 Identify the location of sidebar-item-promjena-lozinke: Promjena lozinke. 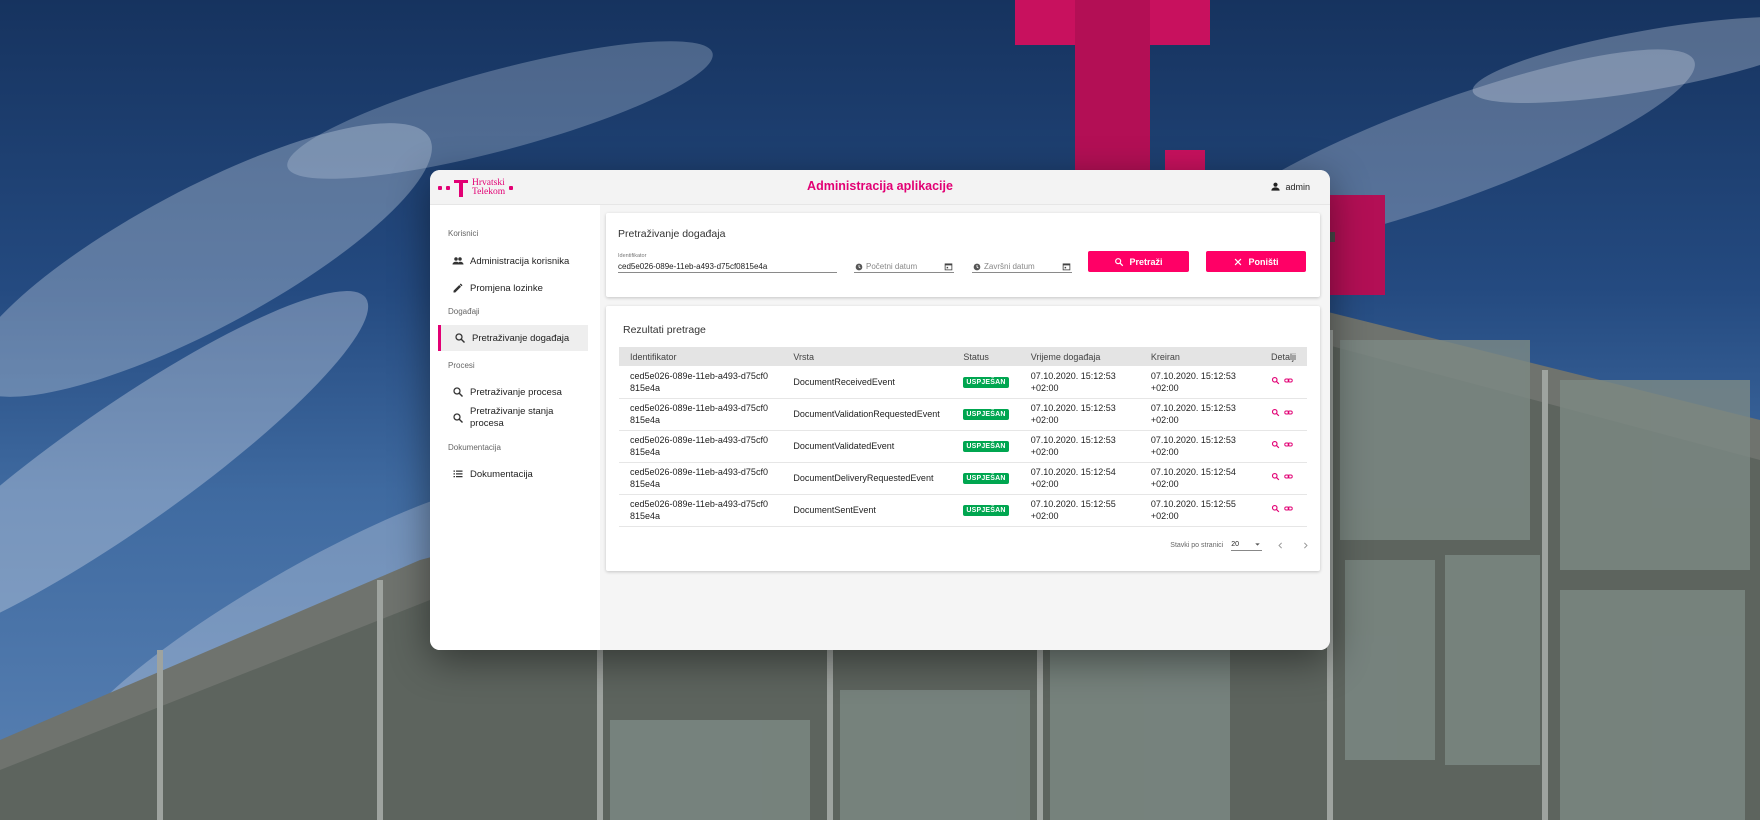
(513, 288).